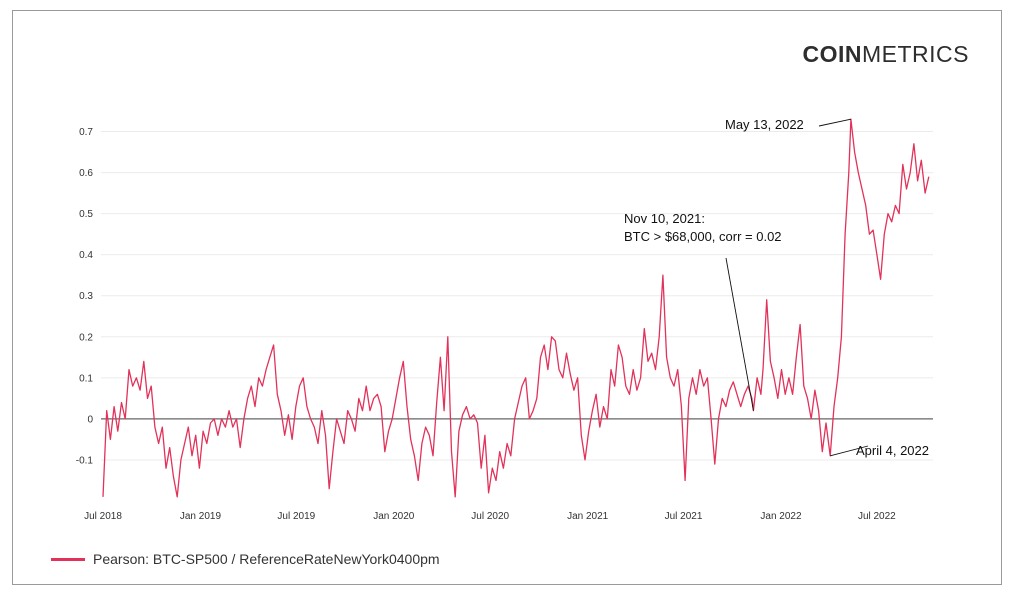 This screenshot has height=606, width=1024. What do you see at coordinates (877, 516) in the screenshot?
I see `x-tick-label: Jul 2022` at bounding box center [877, 516].